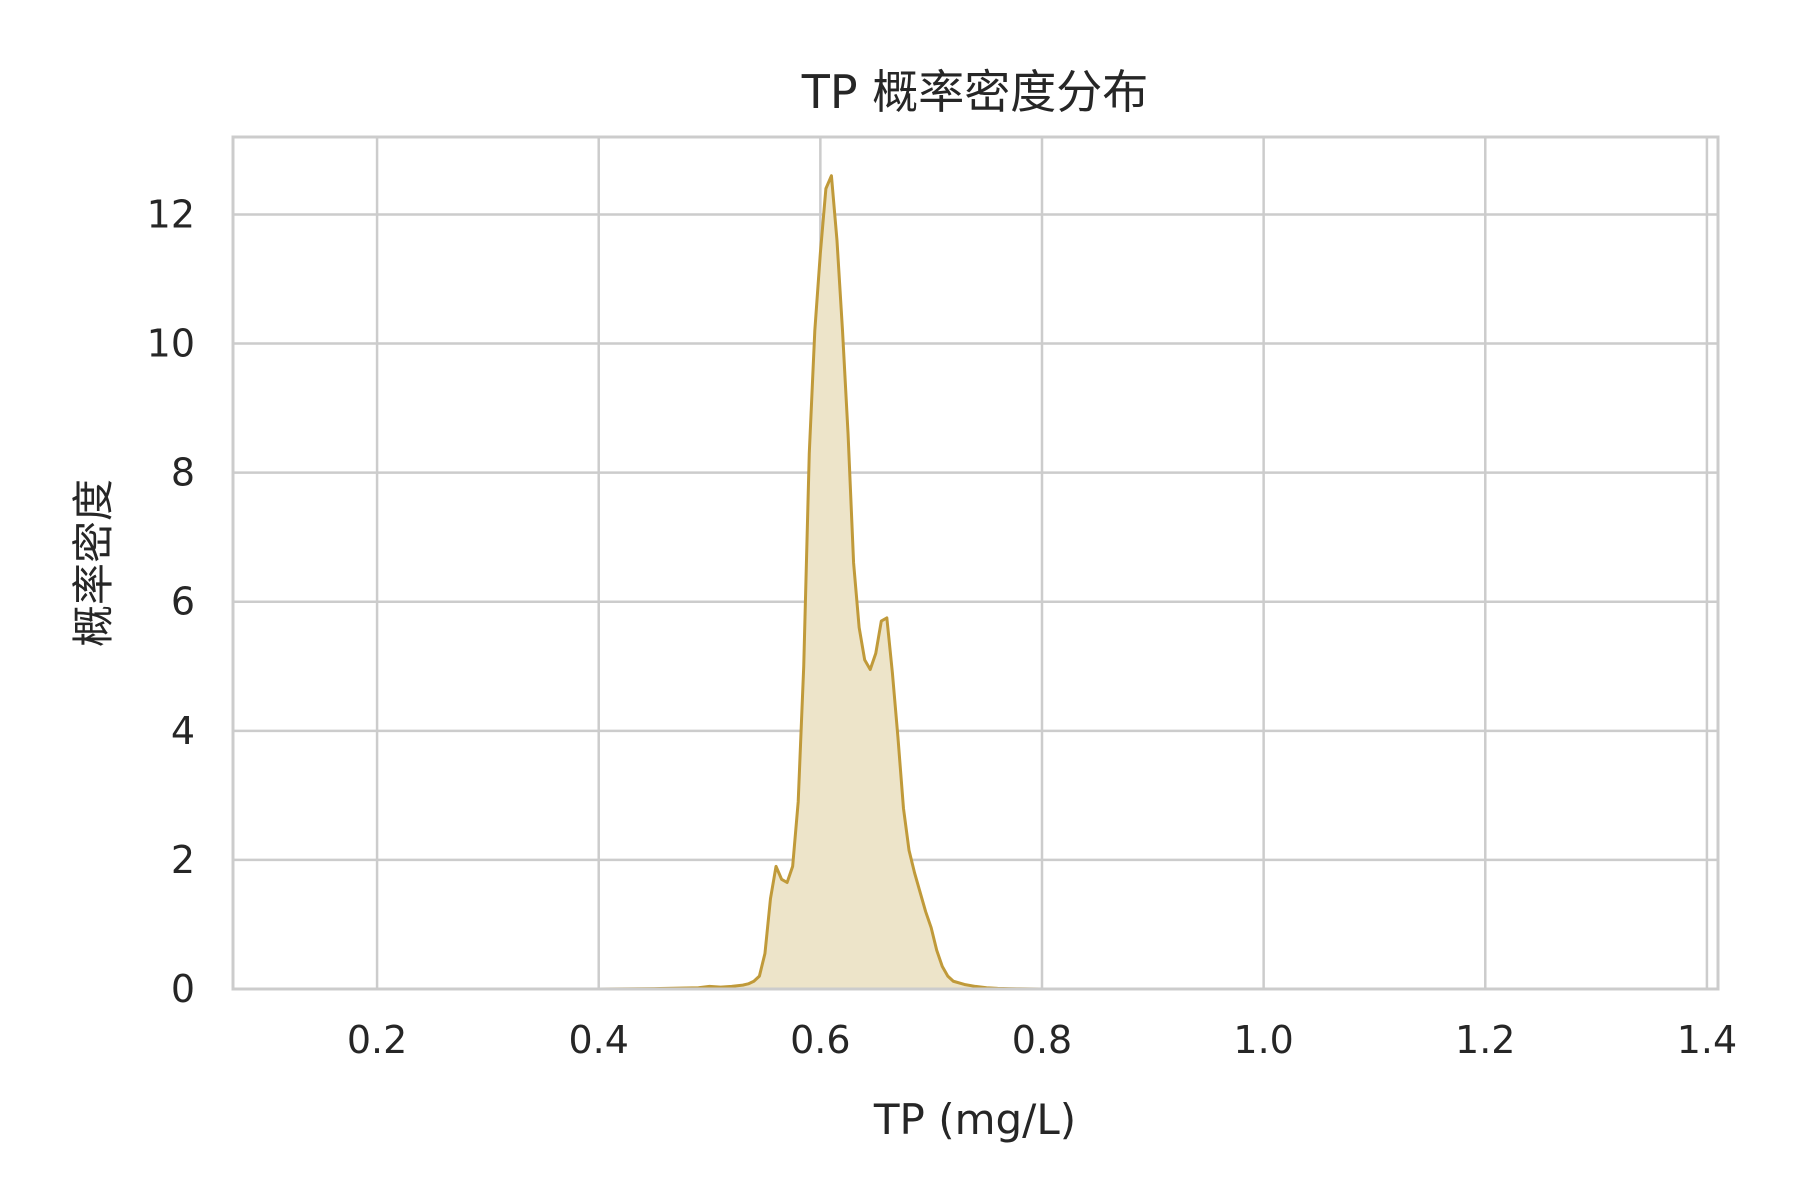 Image resolution: width=1800 pixels, height=1204 pixels. What do you see at coordinates (598, 1040) in the screenshot?
I see `x-tick-label: 0.4` at bounding box center [598, 1040].